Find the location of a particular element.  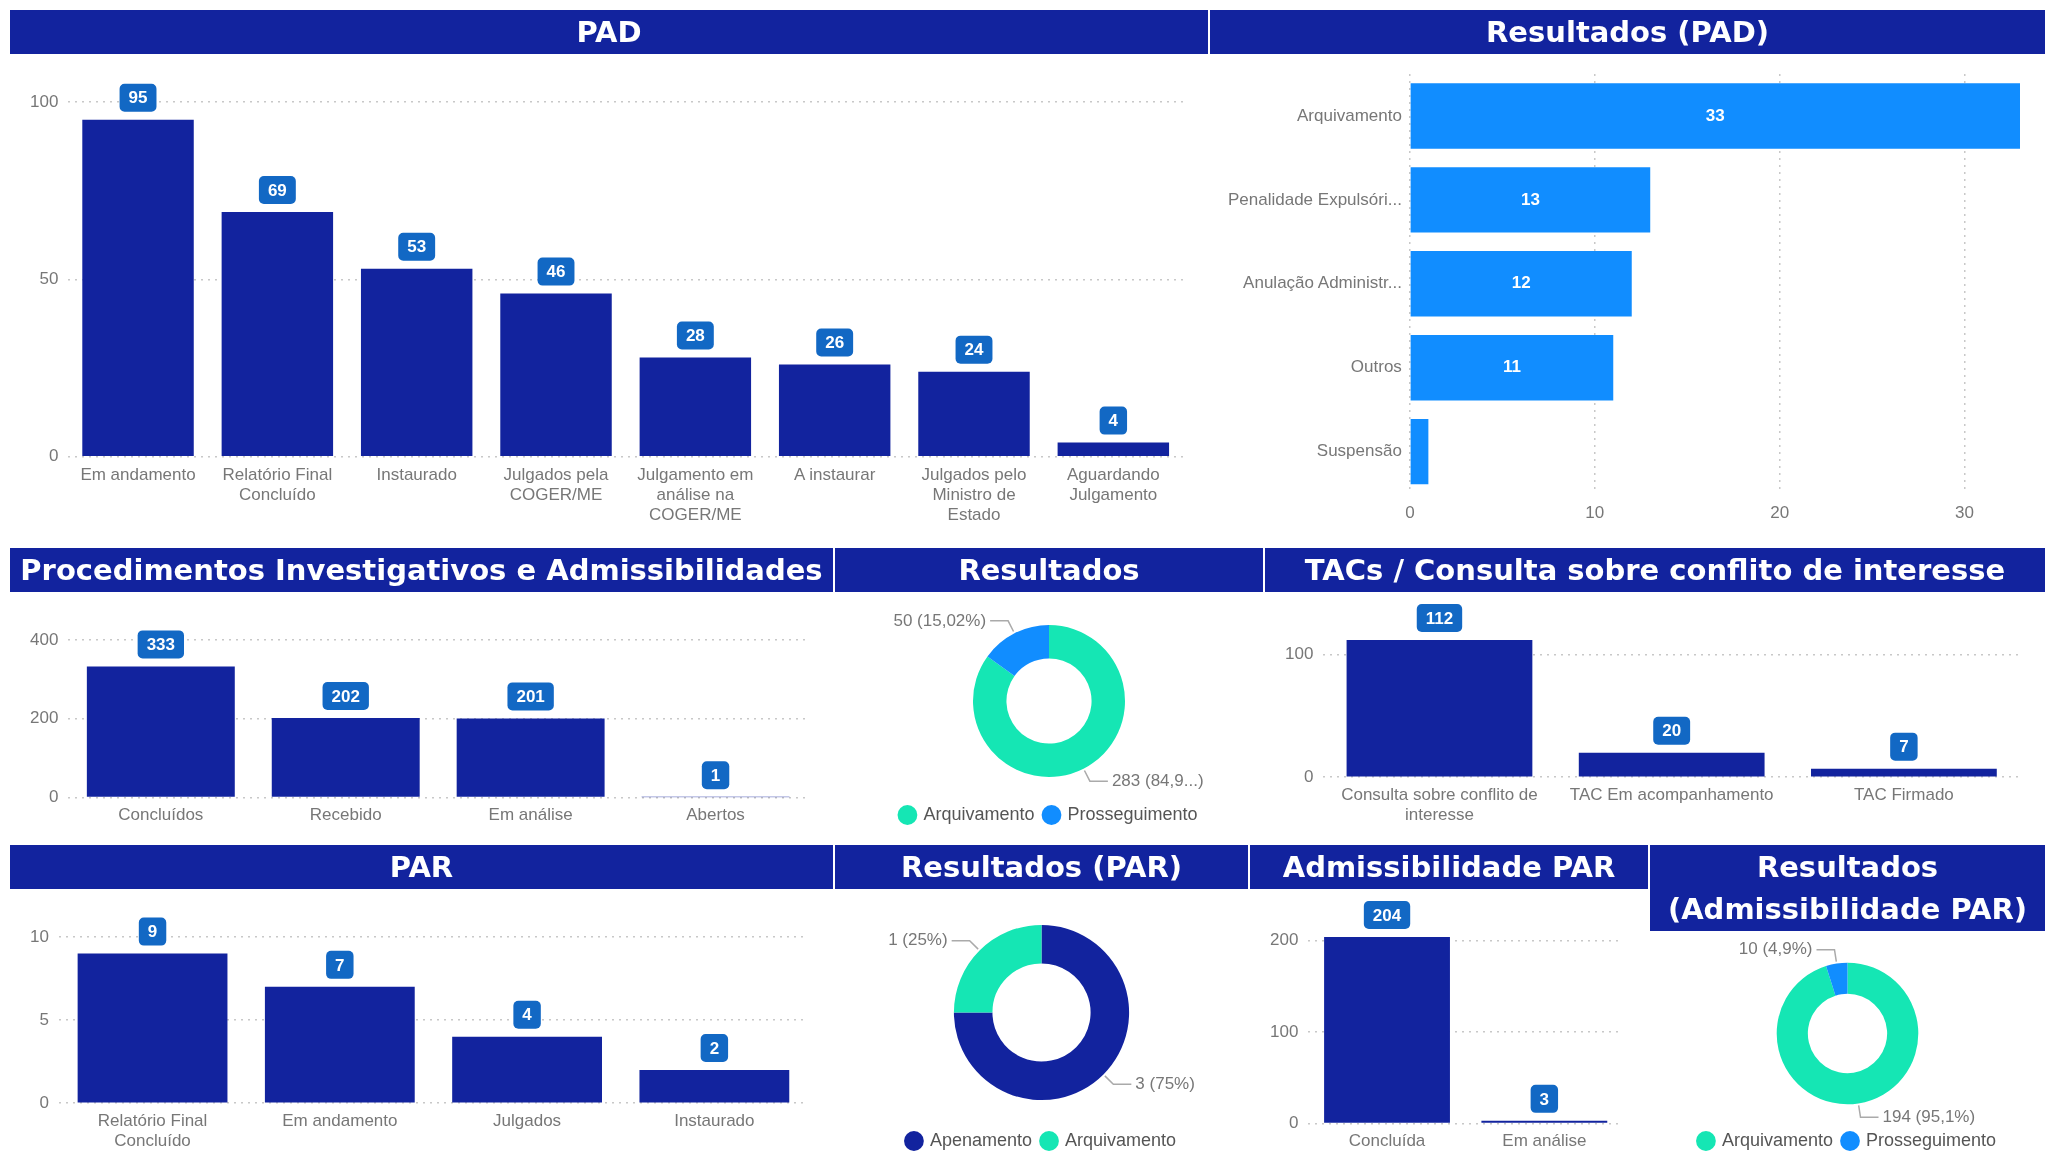

data-label: 204 is located at coordinates (1387, 915).